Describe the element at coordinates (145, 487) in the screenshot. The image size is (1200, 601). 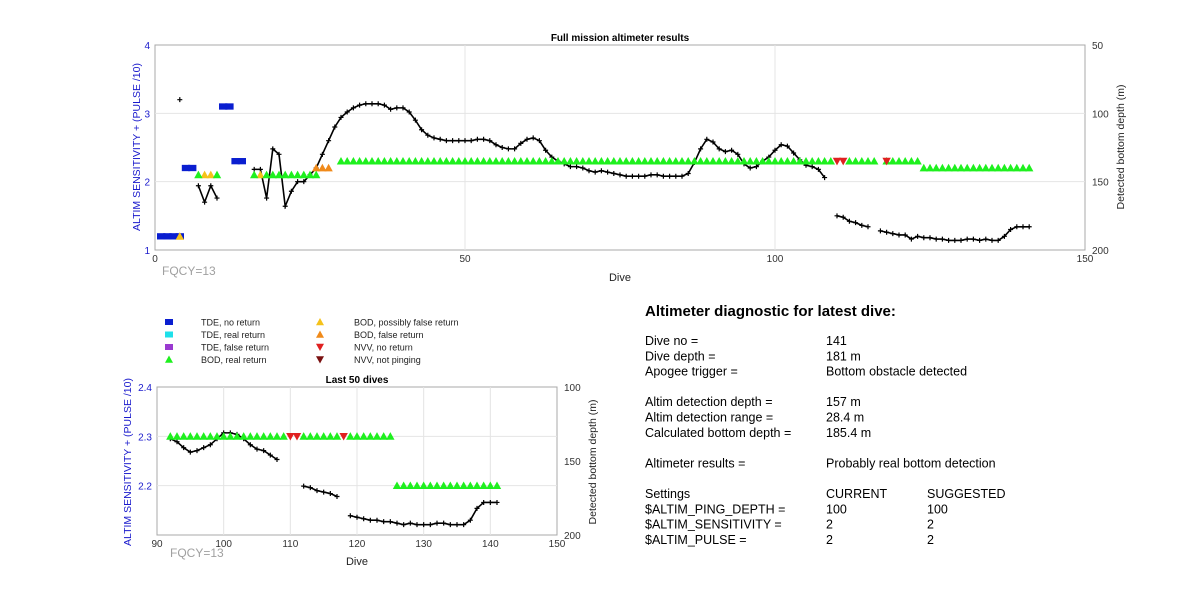
I see `y-left-tick-label: 2.2` at that location.